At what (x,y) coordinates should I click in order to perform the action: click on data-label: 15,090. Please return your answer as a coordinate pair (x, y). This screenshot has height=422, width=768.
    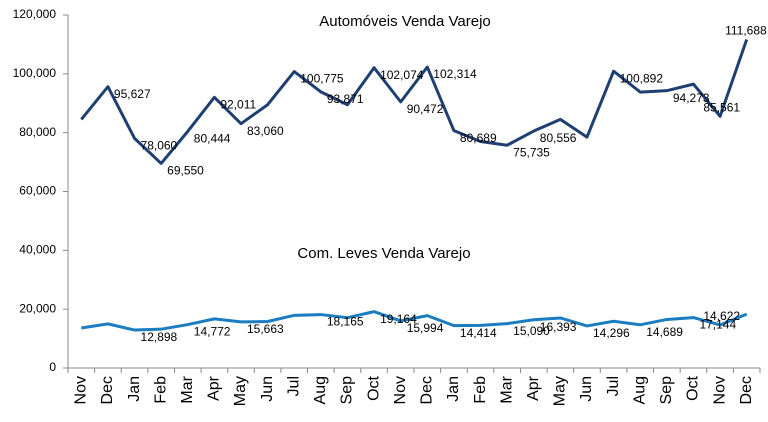
    Looking at the image, I should click on (531, 331).